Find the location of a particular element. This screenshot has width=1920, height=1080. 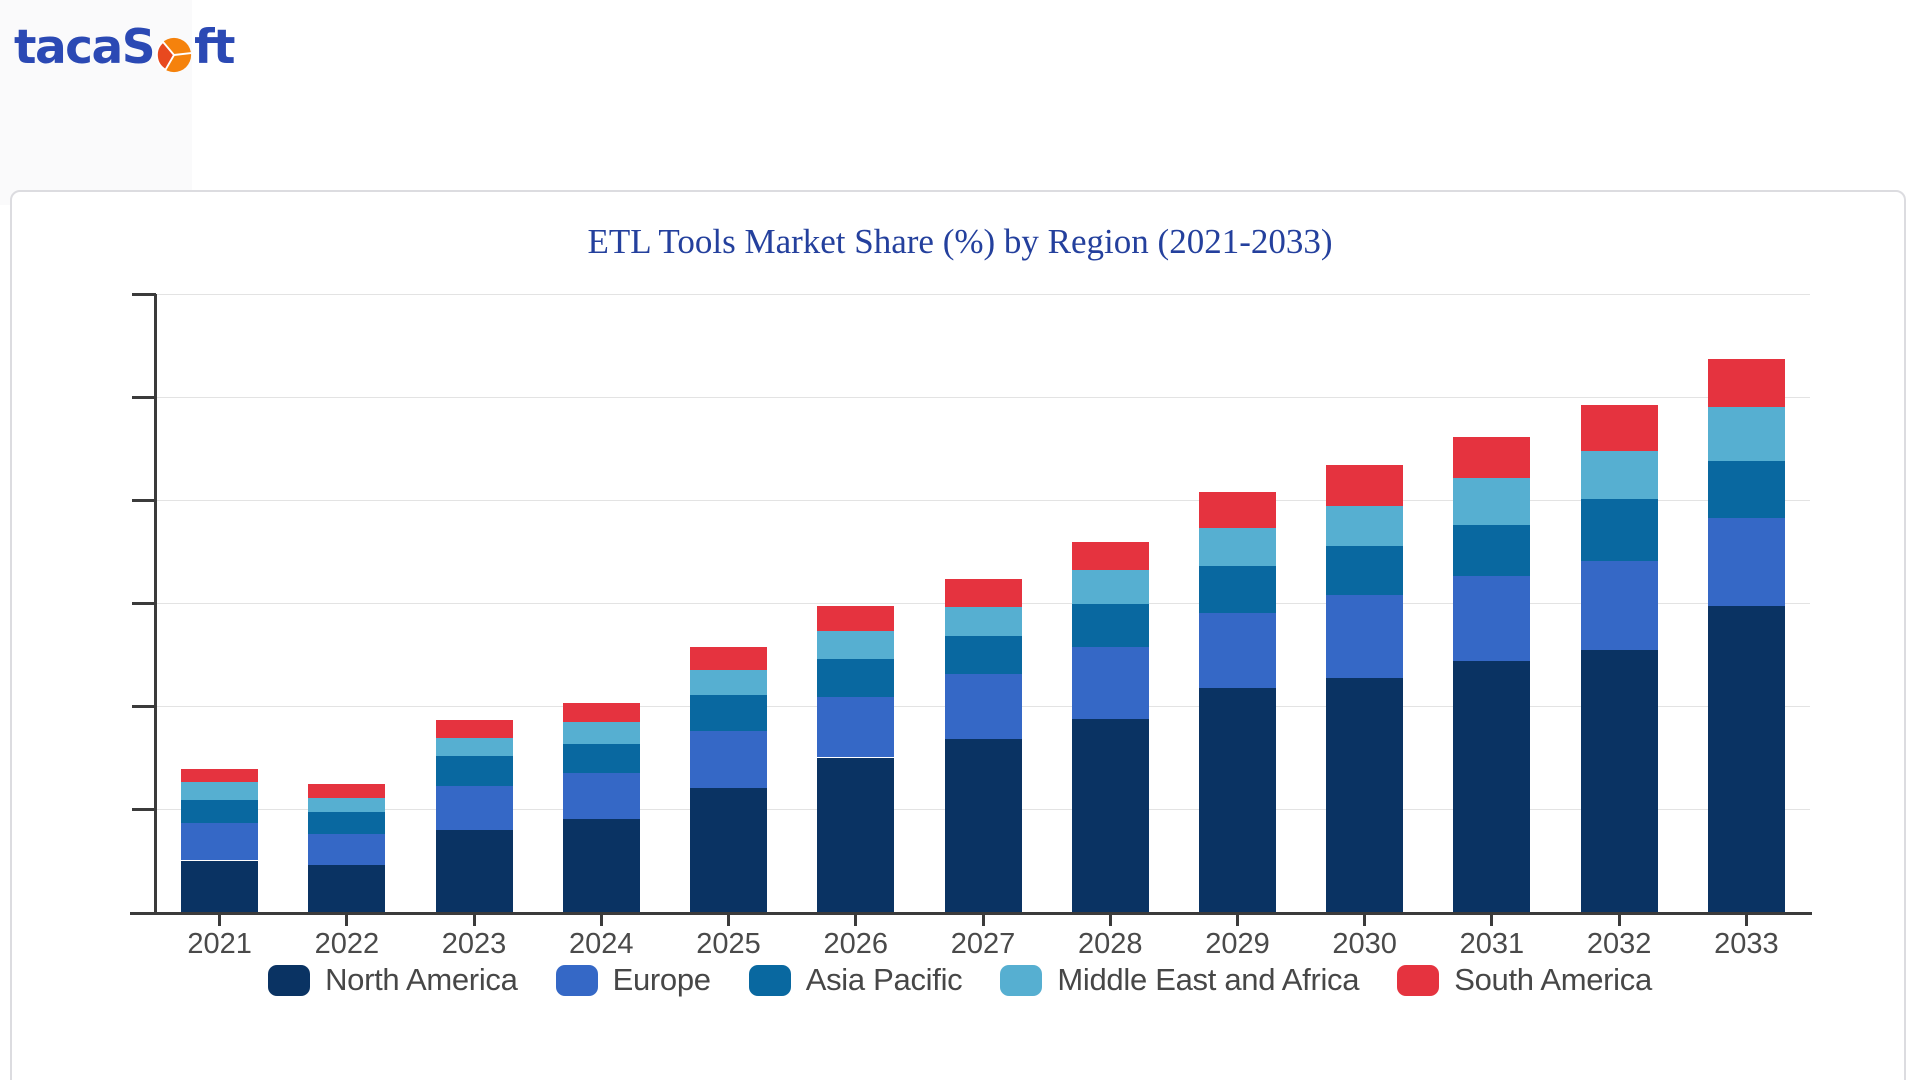

legend-label: Middle East and Africa is located at coordinates (1208, 979).